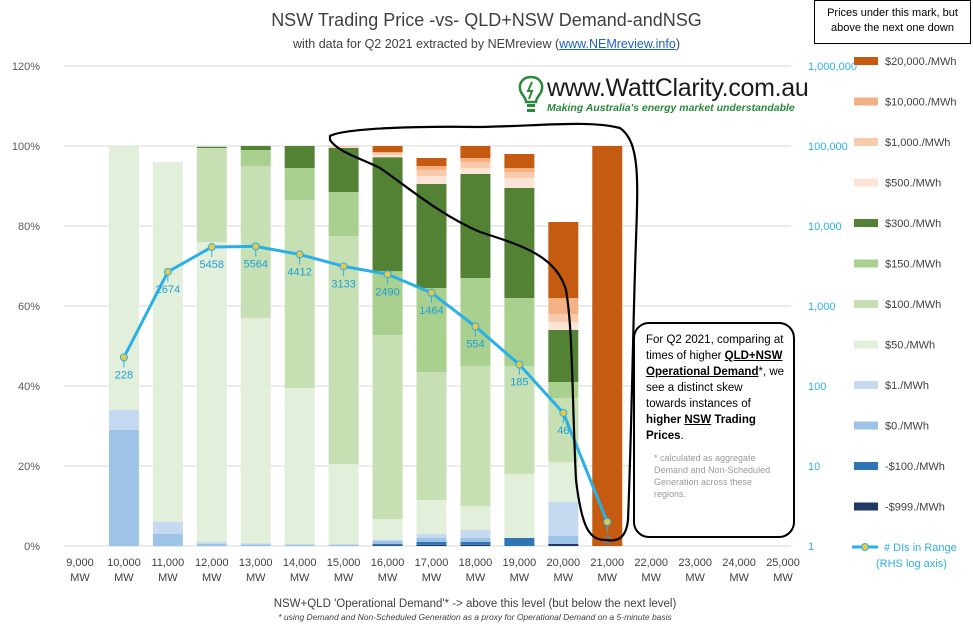  I want to click on lightbulb-icon, so click(531, 93).